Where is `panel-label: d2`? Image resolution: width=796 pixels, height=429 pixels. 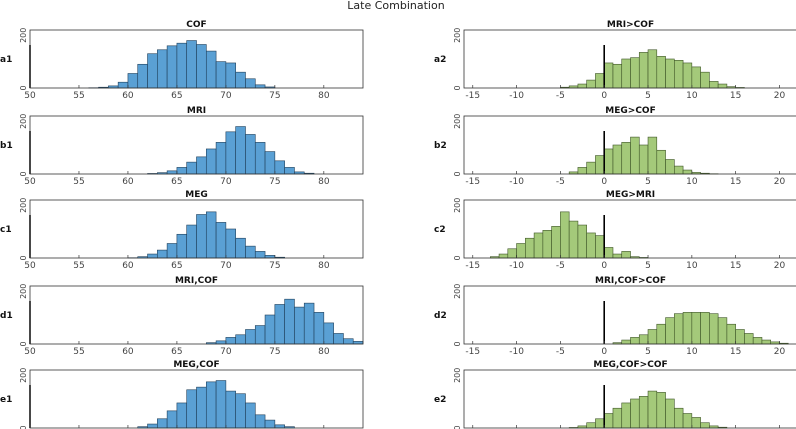 panel-label: d2 is located at coordinates (440, 316).